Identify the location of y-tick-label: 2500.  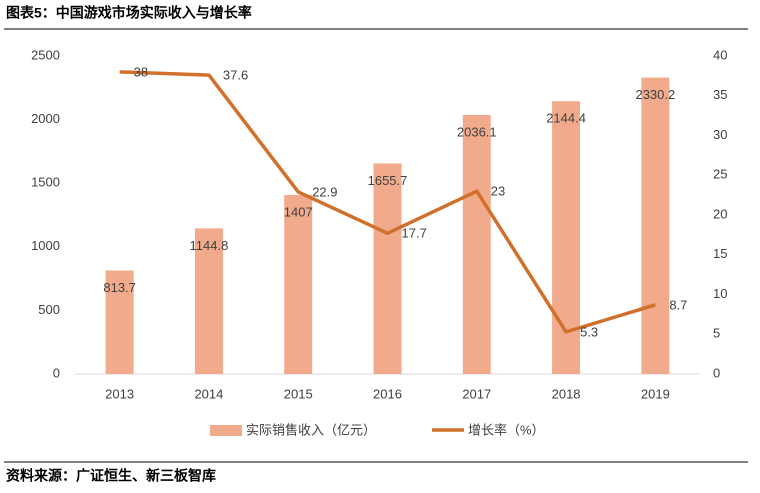
(45, 54).